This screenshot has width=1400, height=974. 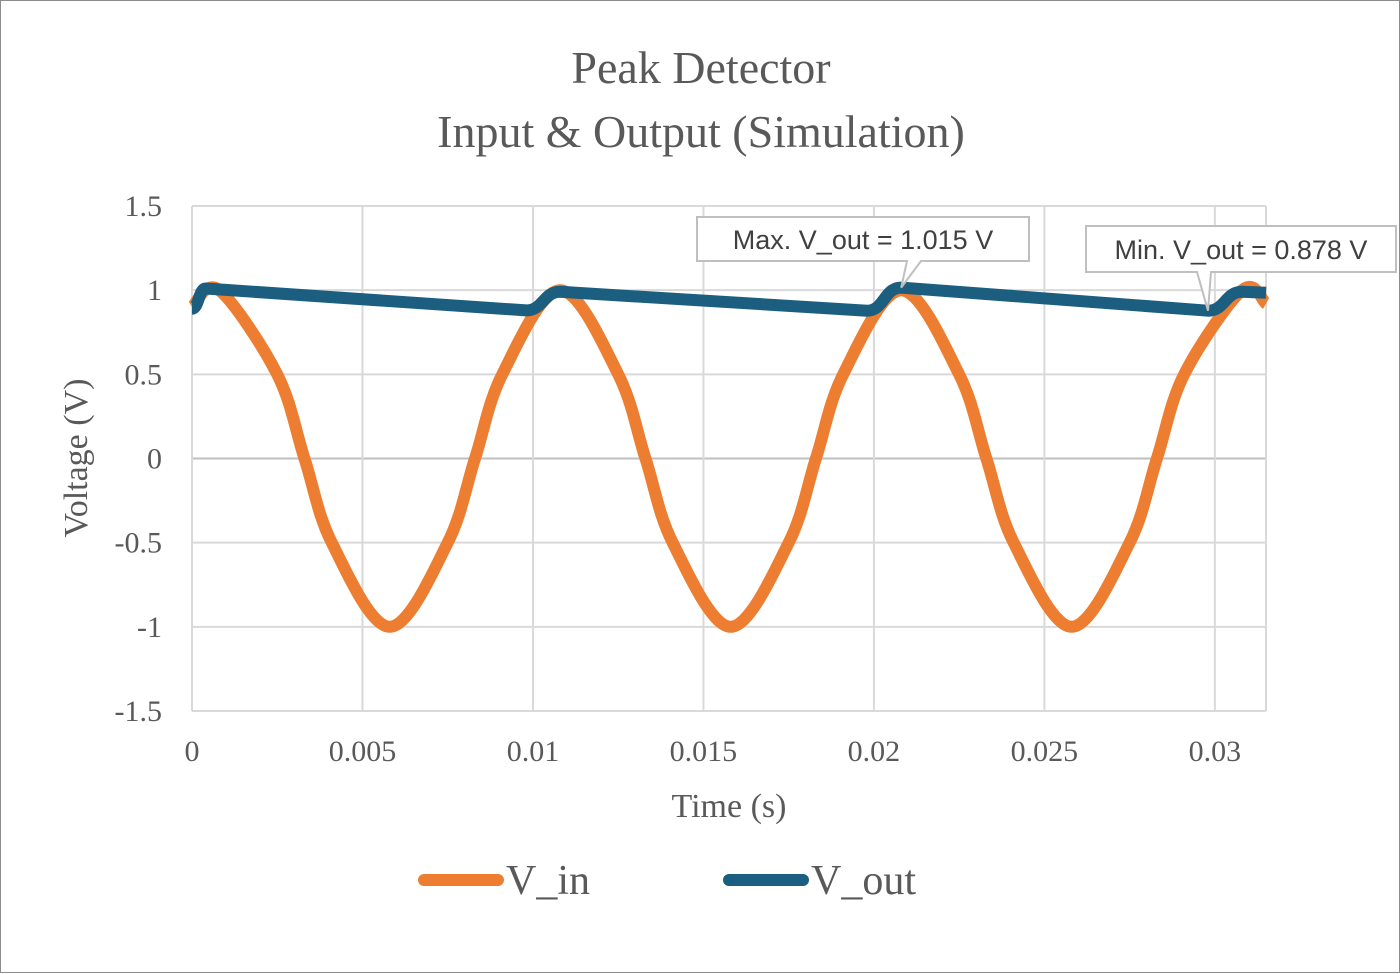 What do you see at coordinates (363, 751) in the screenshot?
I see `x-tick-label: 0.005` at bounding box center [363, 751].